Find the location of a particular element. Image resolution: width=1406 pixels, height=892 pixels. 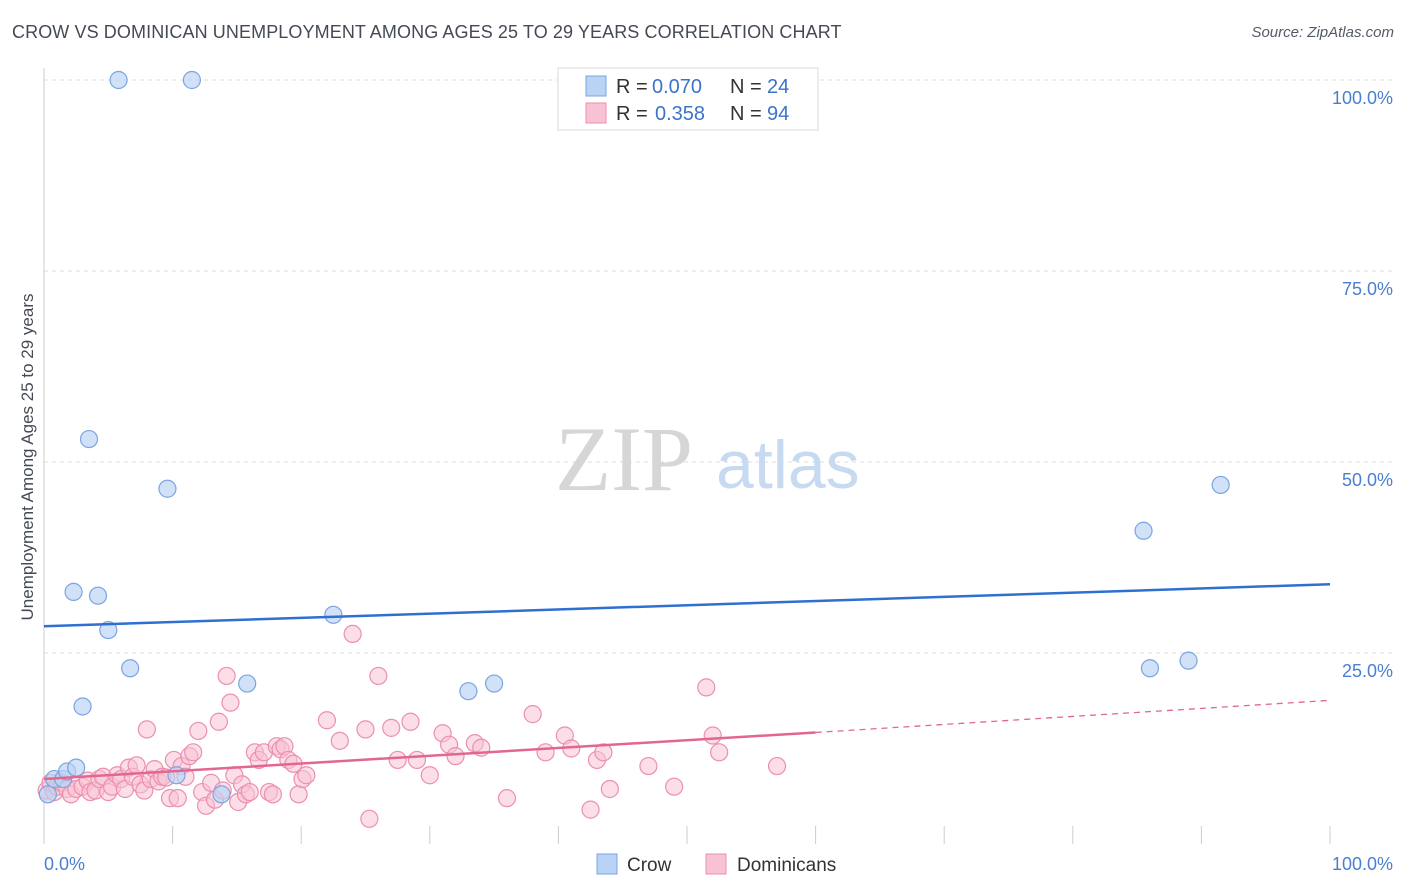

crow-r-value: 0.070 is located at coordinates (677, 87).